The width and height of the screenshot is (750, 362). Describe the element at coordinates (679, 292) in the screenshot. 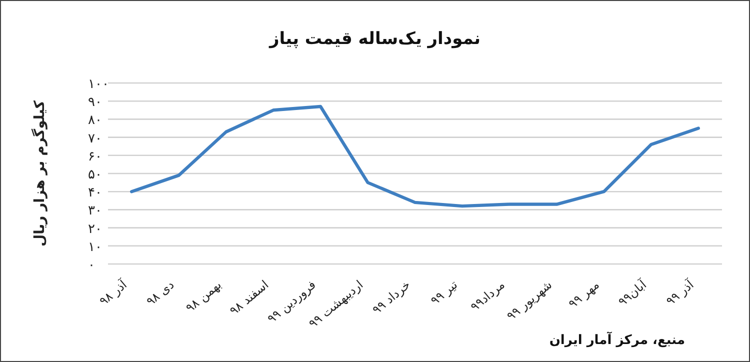

I see `x-tick-label: آذر ۹۹` at that location.